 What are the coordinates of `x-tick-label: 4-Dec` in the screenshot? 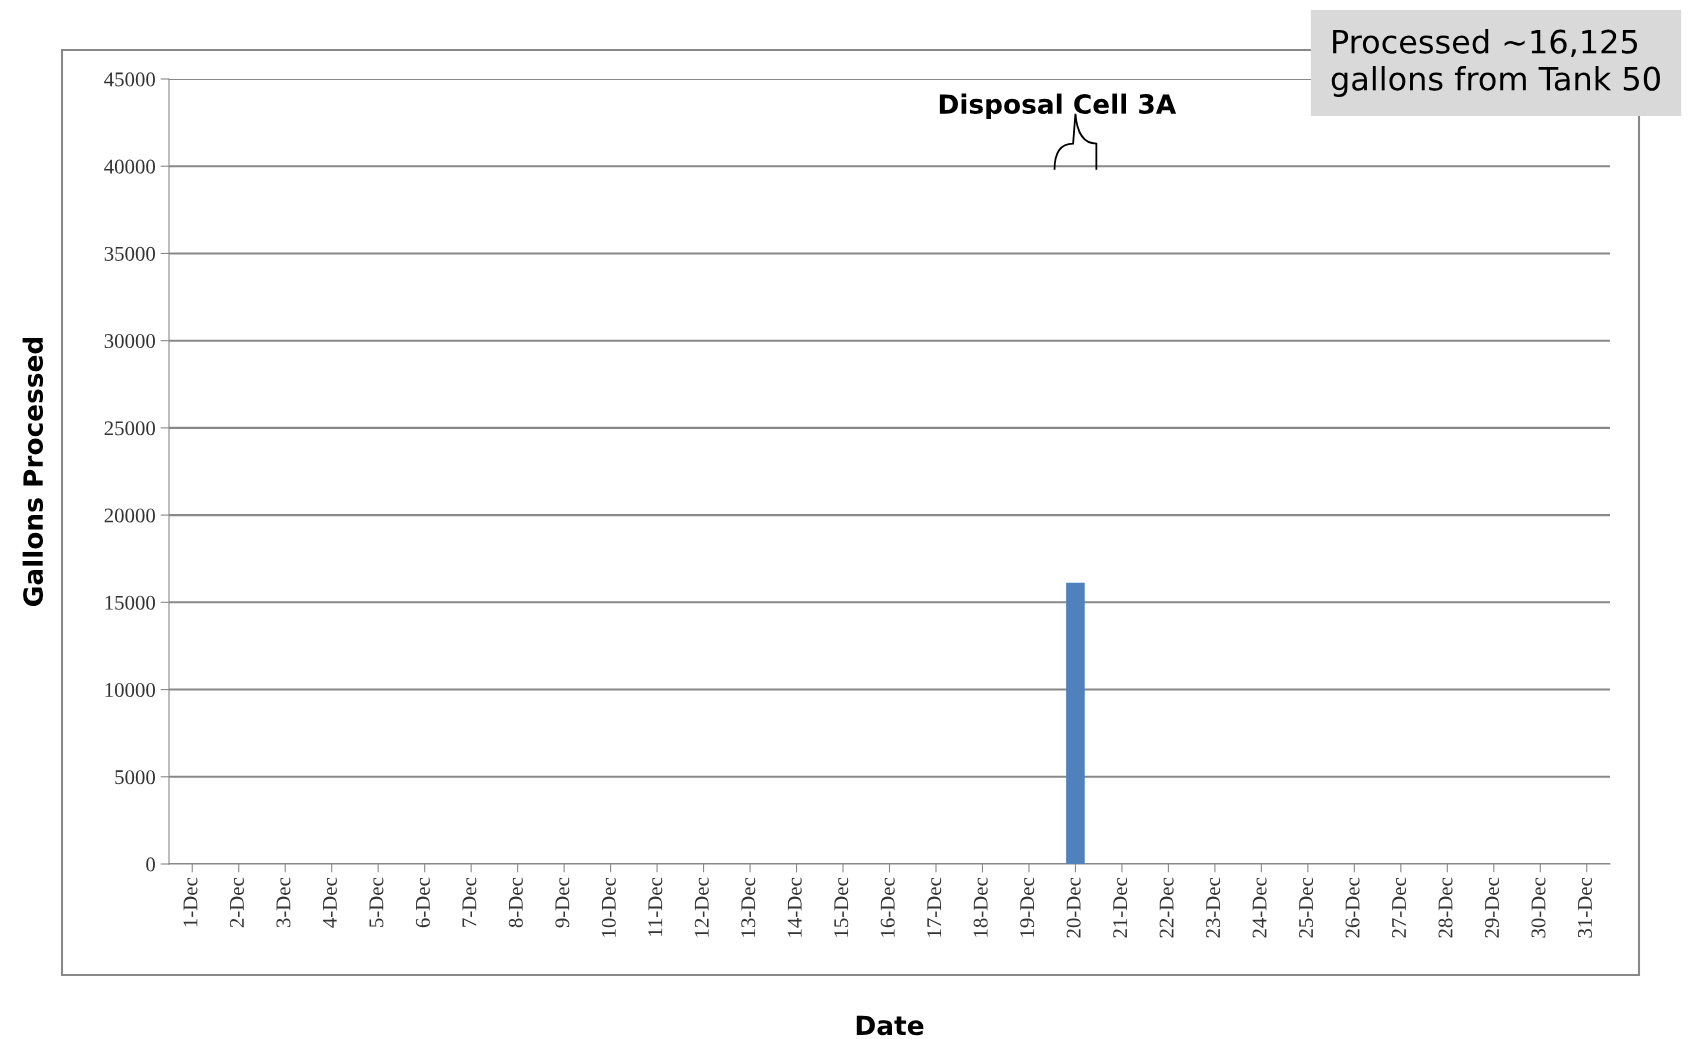 It's located at (329, 902).